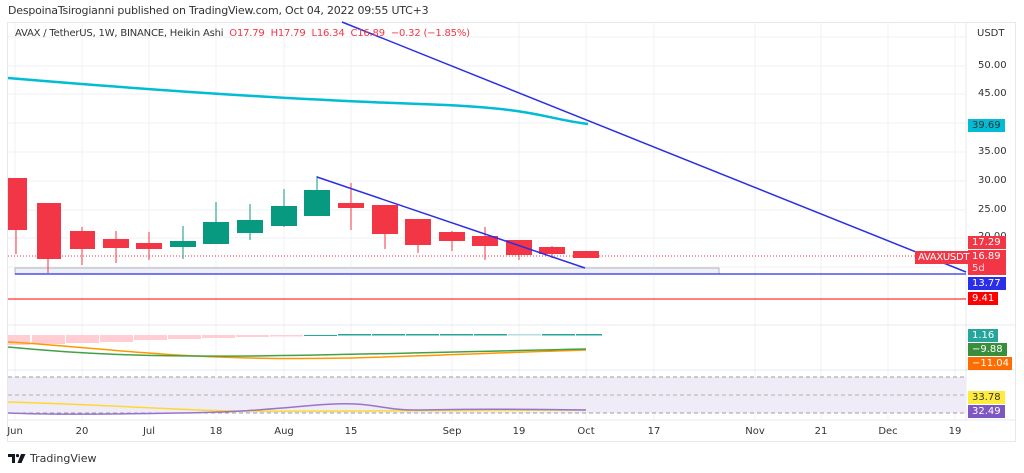 The image size is (1024, 473). What do you see at coordinates (303, 224) in the screenshot?
I see `candles` at bounding box center [303, 224].